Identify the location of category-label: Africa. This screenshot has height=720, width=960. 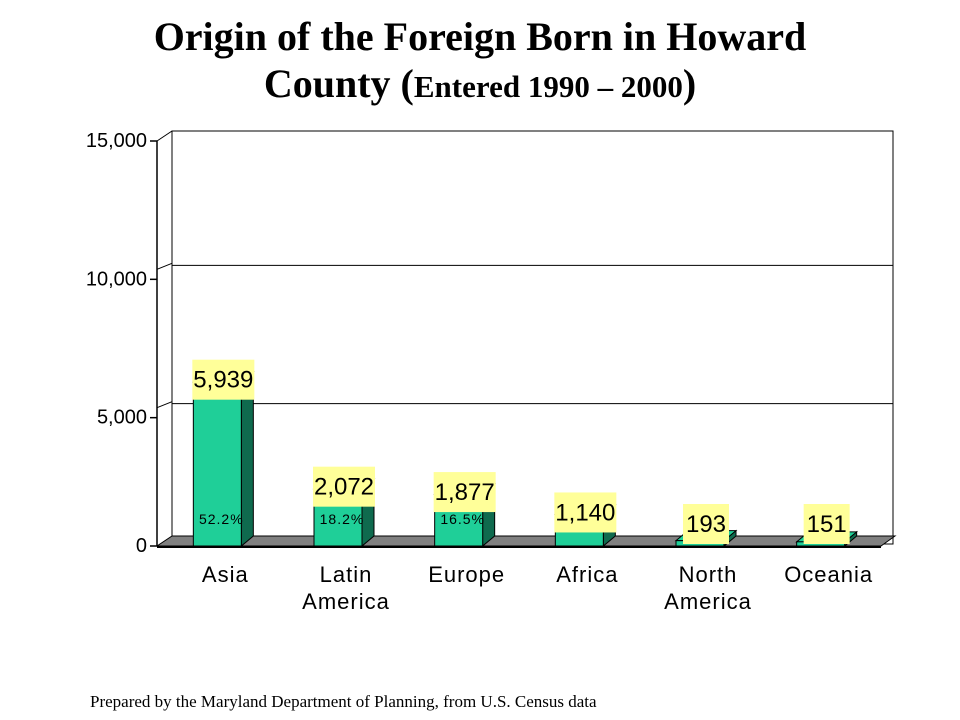
(587, 574).